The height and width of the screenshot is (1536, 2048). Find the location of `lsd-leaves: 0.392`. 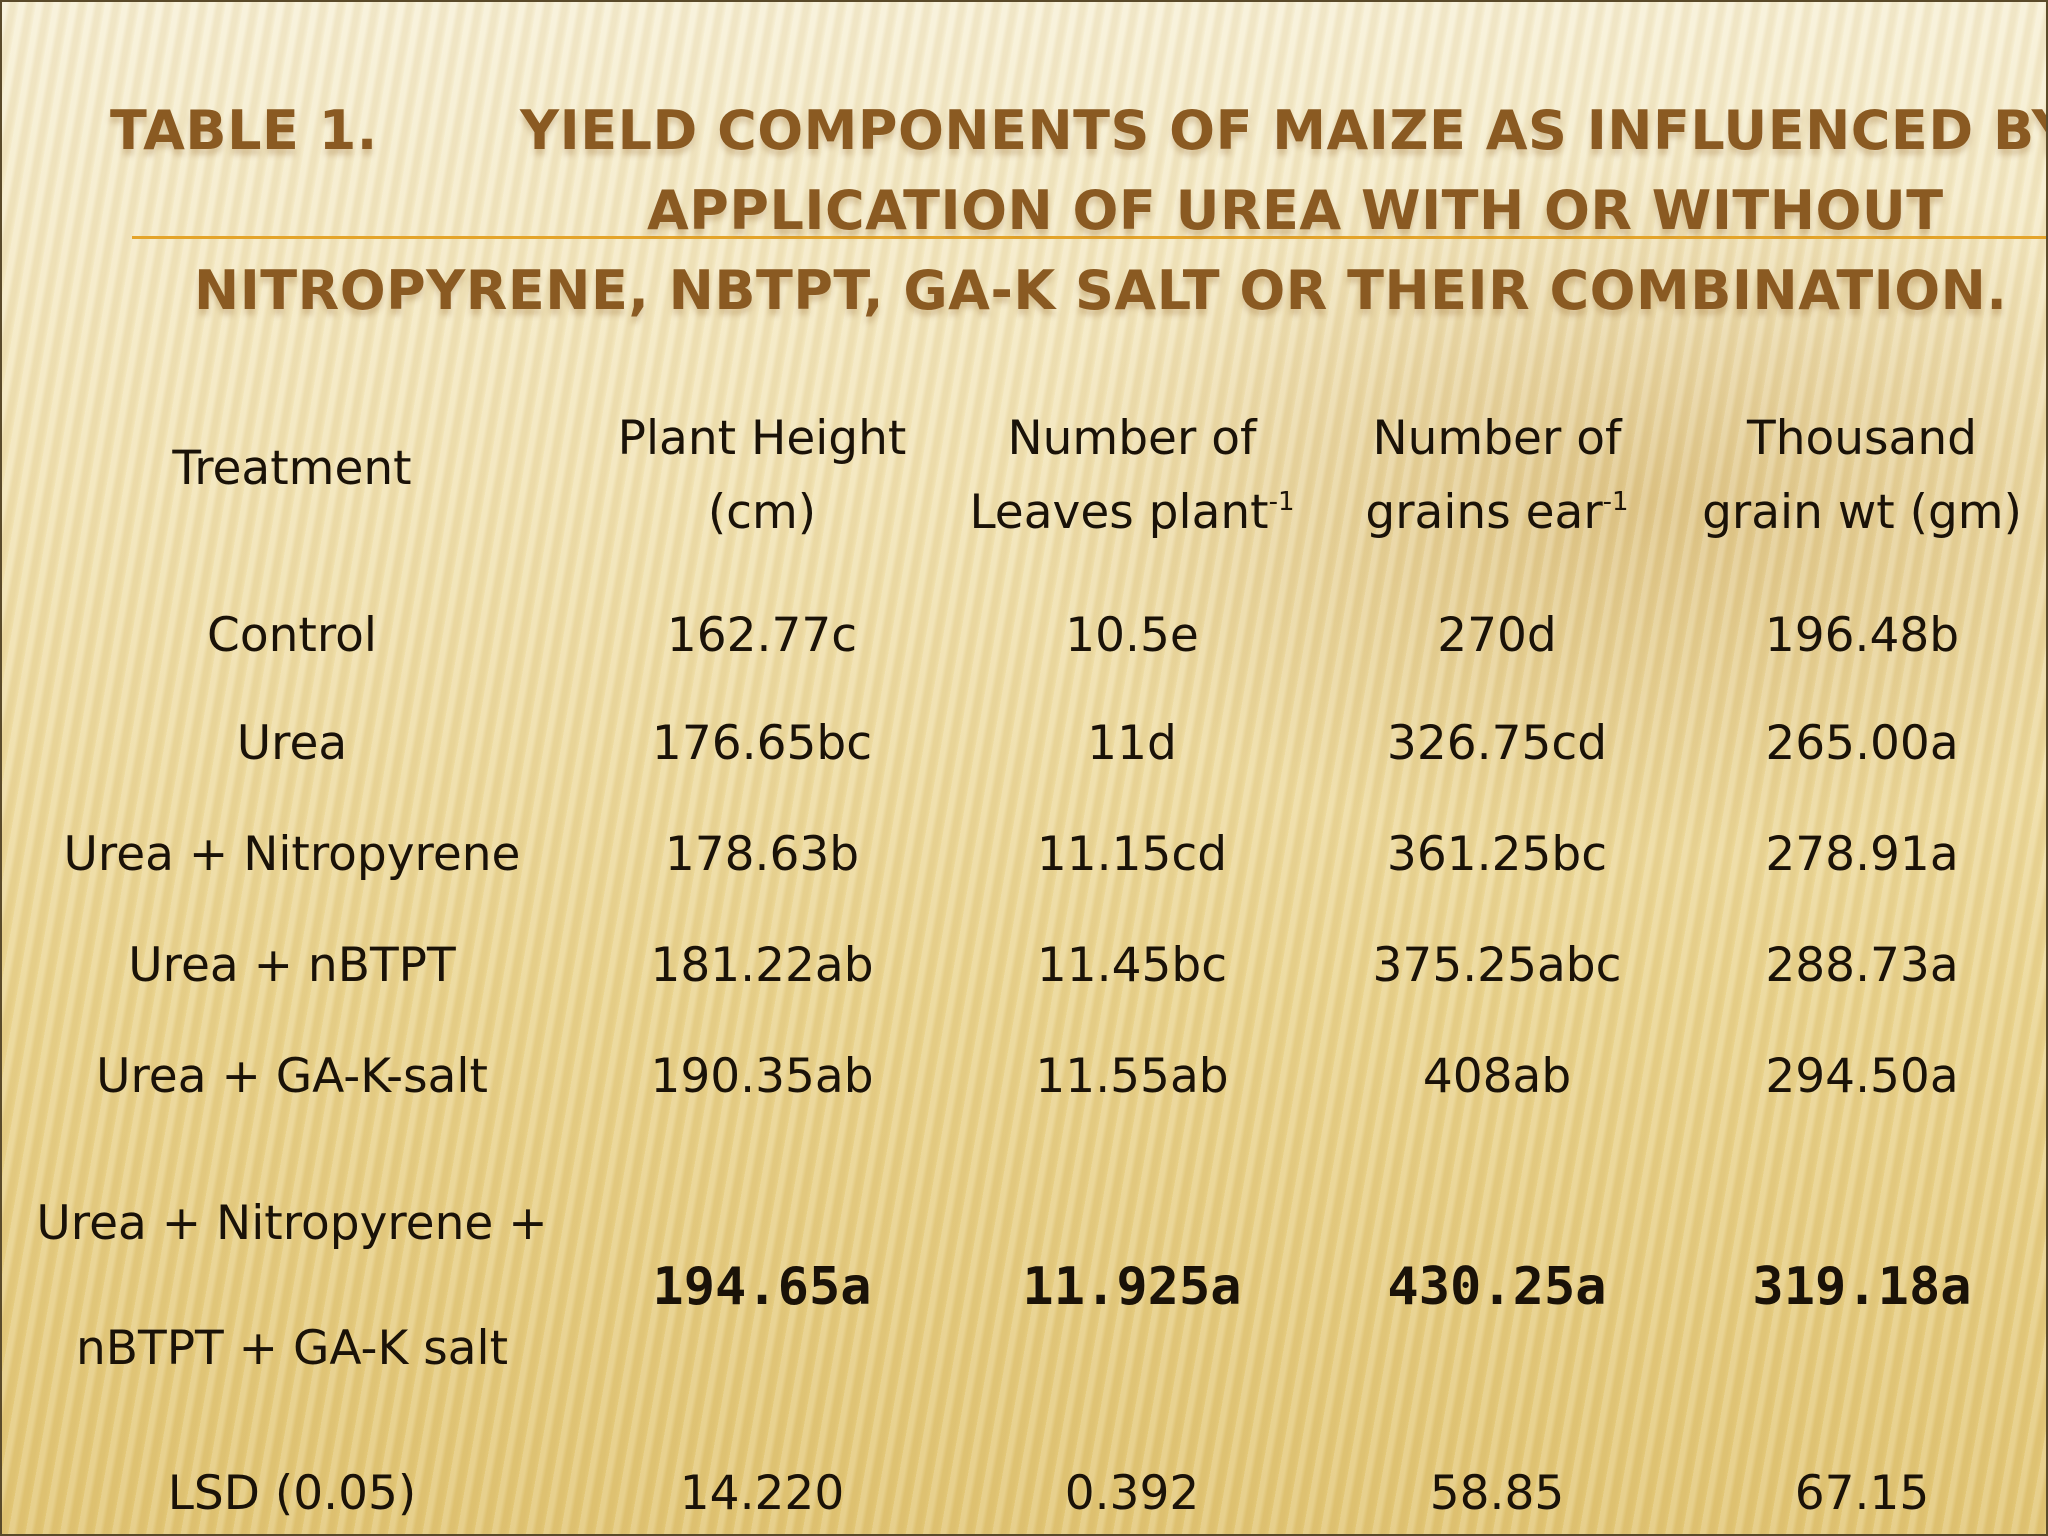

lsd-leaves: 0.392 is located at coordinates (1132, 1493).